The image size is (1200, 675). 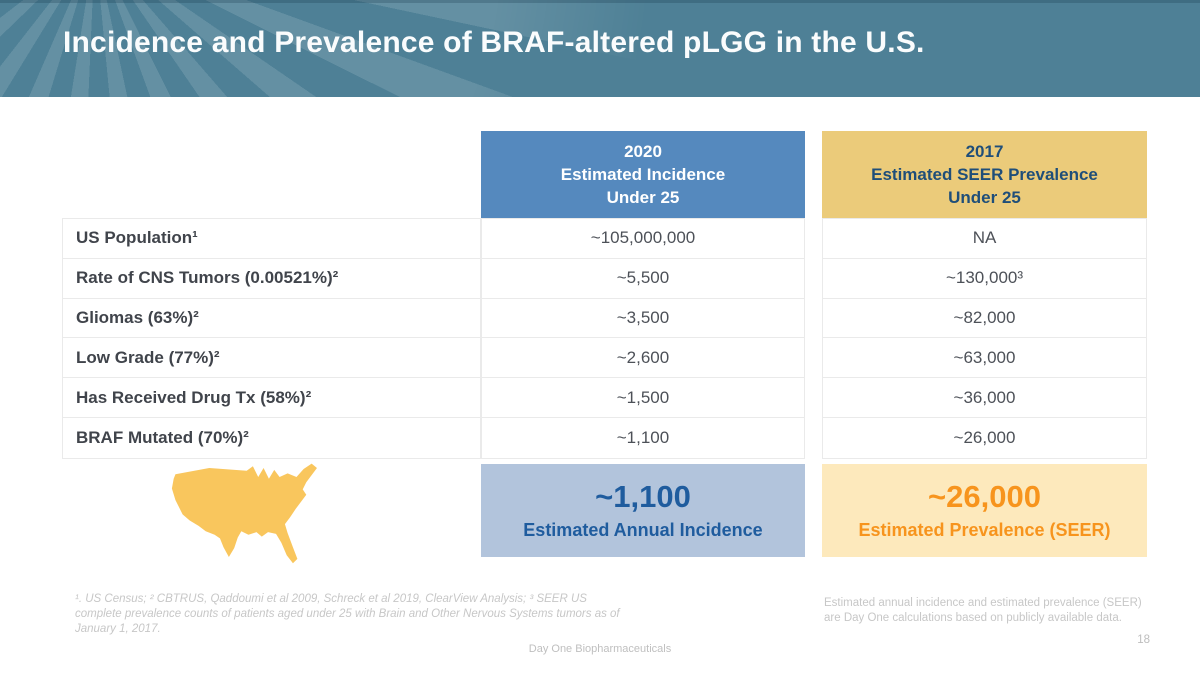 I want to click on prevalence-caption: Estimated Prevalence (SEER), so click(x=984, y=530).